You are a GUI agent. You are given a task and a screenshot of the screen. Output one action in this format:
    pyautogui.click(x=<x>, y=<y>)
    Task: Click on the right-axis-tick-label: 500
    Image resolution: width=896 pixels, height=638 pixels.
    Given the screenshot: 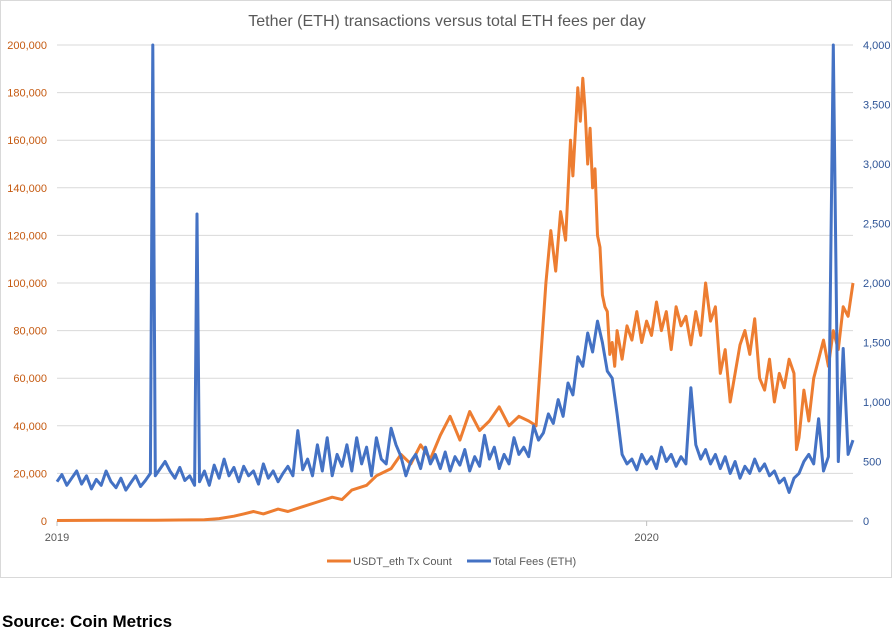 What is the action you would take?
    pyautogui.click(x=872, y=463)
    